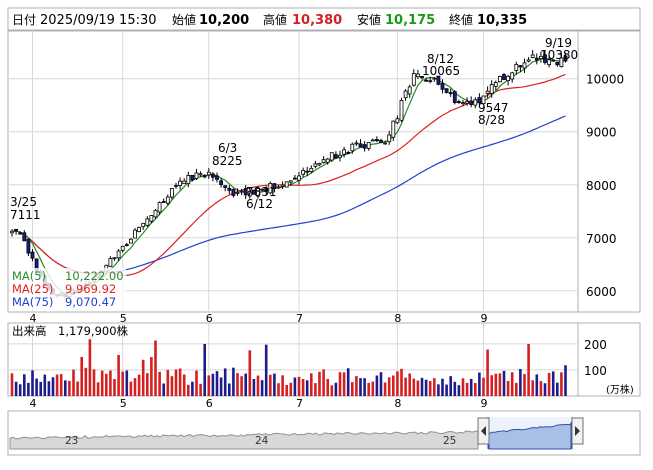 Image resolution: width=653 pixels, height=470 pixels. I want to click on low-label: 安値, so click(369, 19).